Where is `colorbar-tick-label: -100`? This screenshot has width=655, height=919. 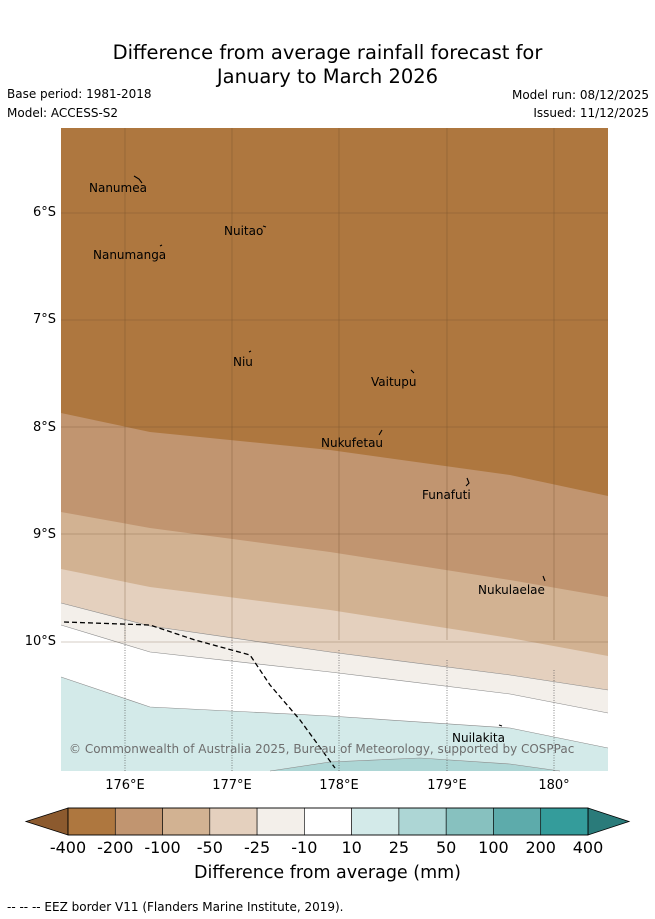 colorbar-tick-label: -100 is located at coordinates (162, 847).